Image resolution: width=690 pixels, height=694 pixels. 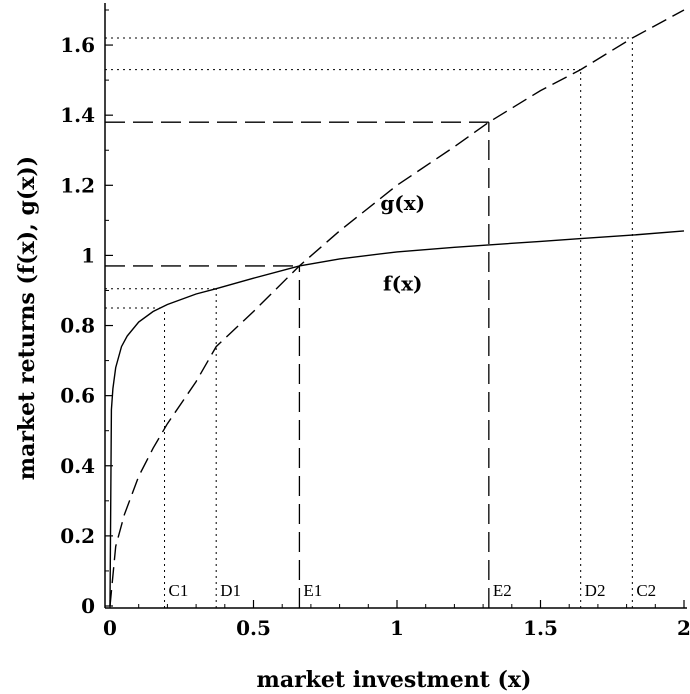 What do you see at coordinates (402, 203) in the screenshot?
I see `curve-label-gx: g(x)` at bounding box center [402, 203].